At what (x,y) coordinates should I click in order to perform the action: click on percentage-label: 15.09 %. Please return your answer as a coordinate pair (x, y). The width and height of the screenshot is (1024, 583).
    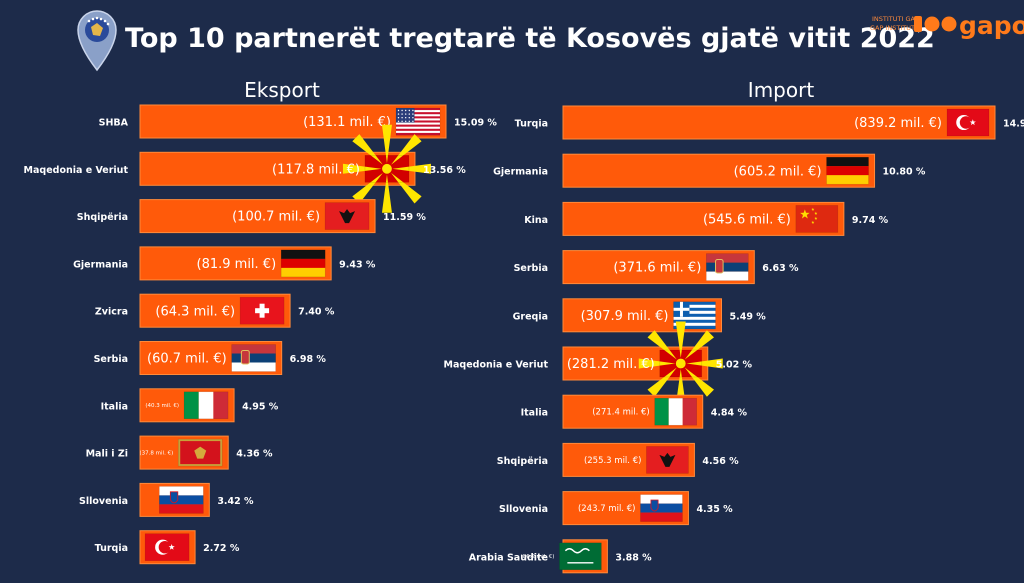
    Looking at the image, I should click on (475, 123).